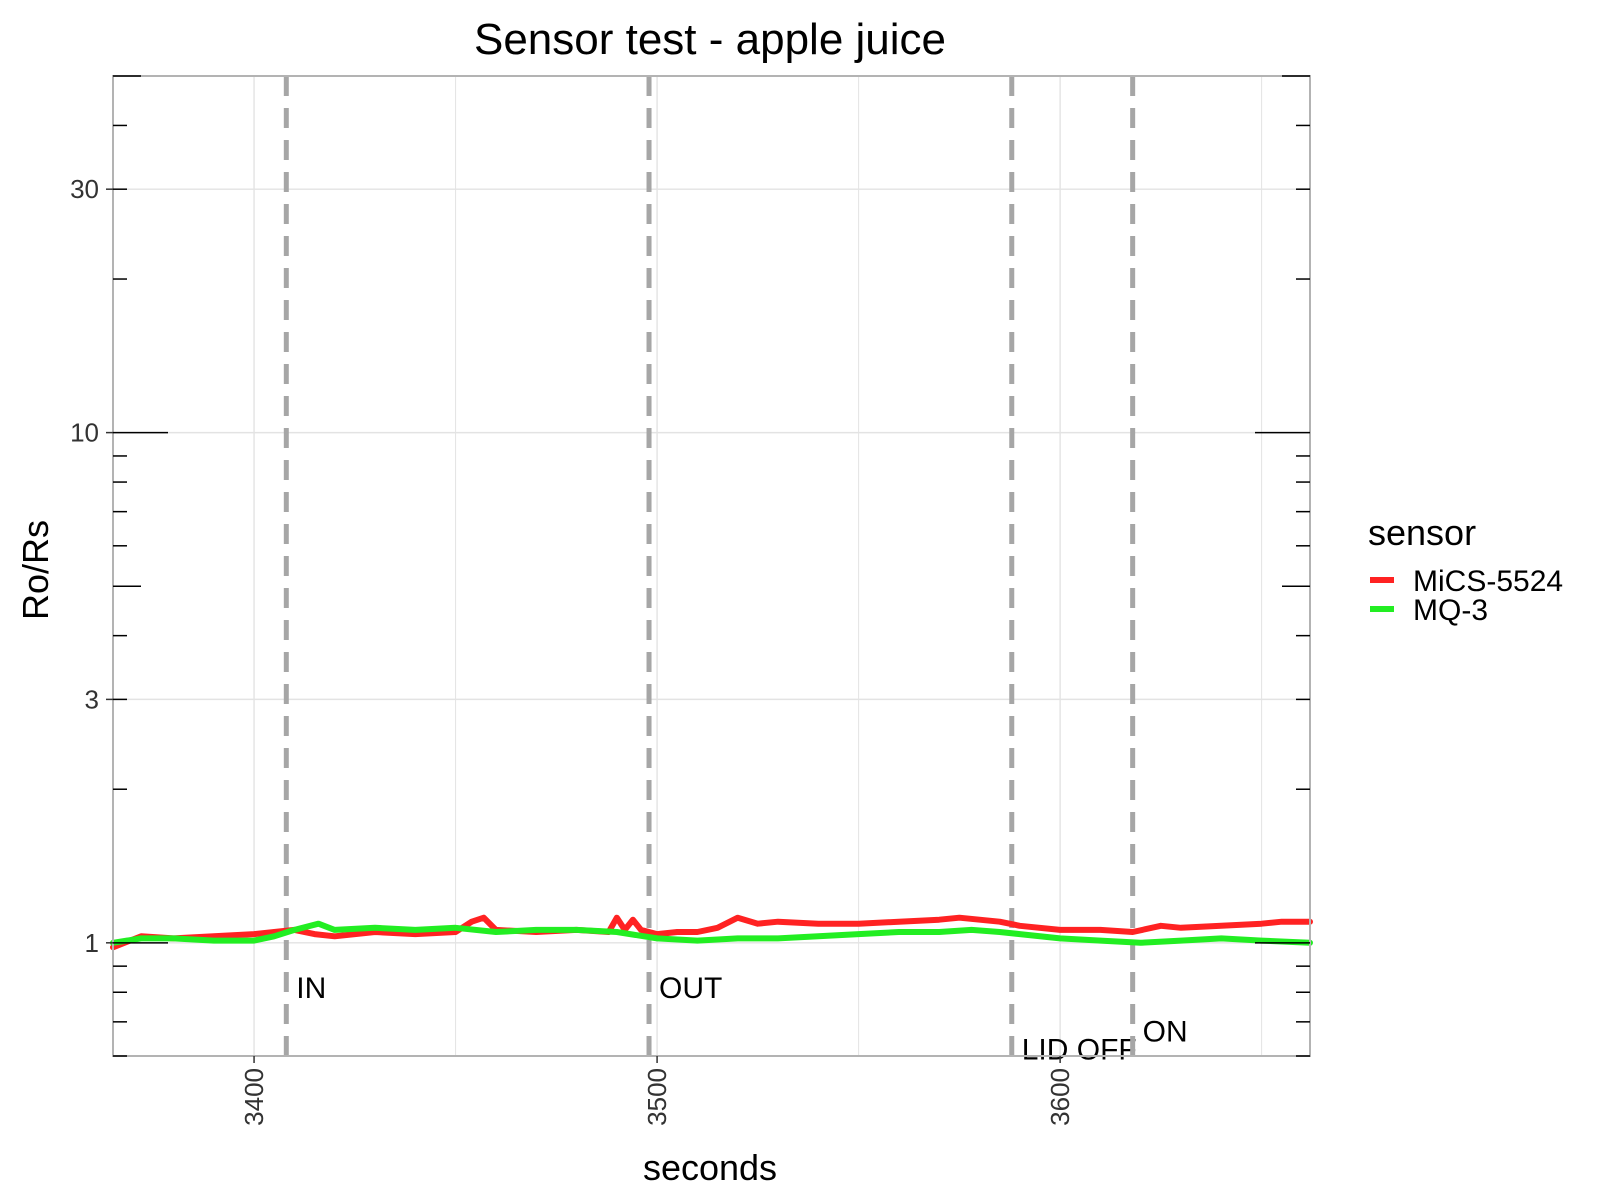 This screenshot has height=1200, width=1600. I want to click on event-label: OUT, so click(690, 988).